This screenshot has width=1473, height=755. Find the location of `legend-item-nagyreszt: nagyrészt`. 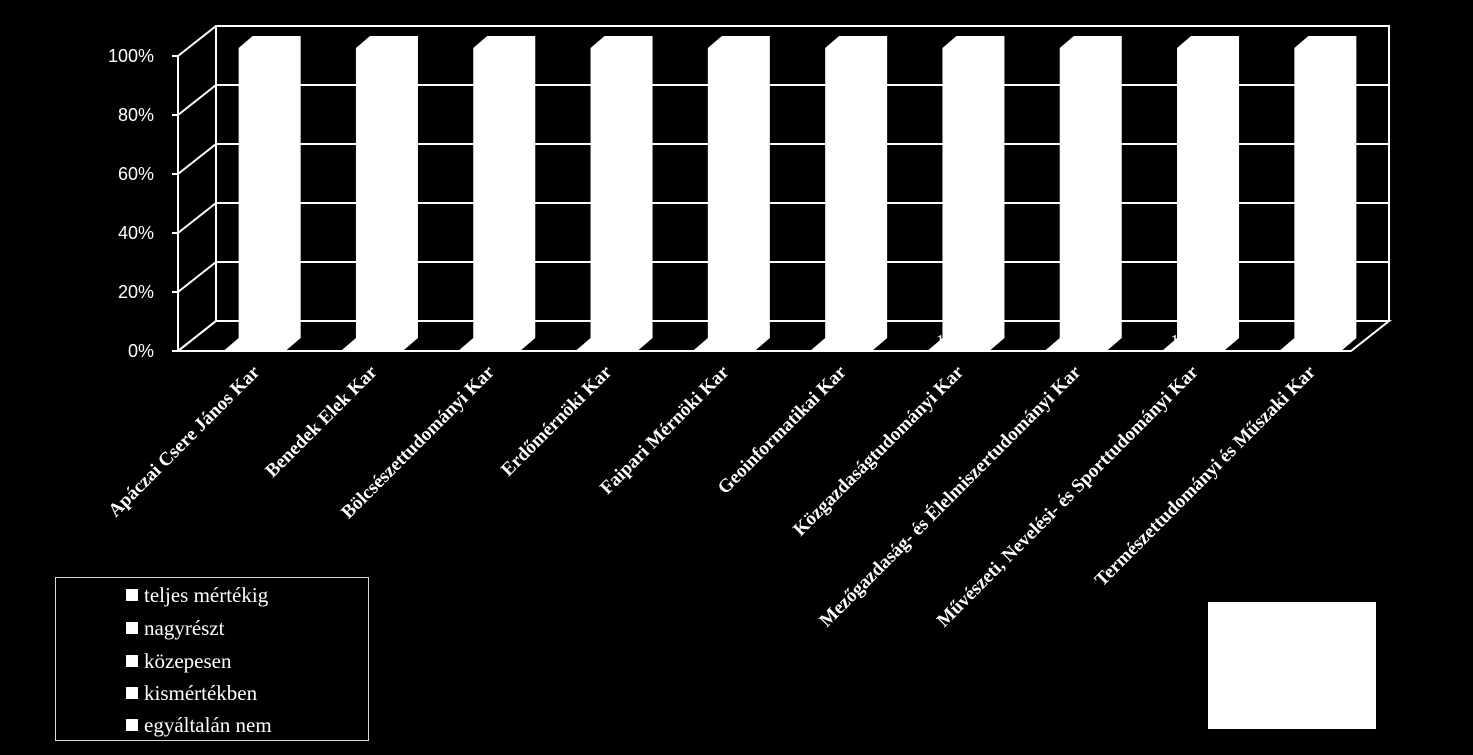

legend-item-nagyreszt: nagyrészt is located at coordinates (175, 627).